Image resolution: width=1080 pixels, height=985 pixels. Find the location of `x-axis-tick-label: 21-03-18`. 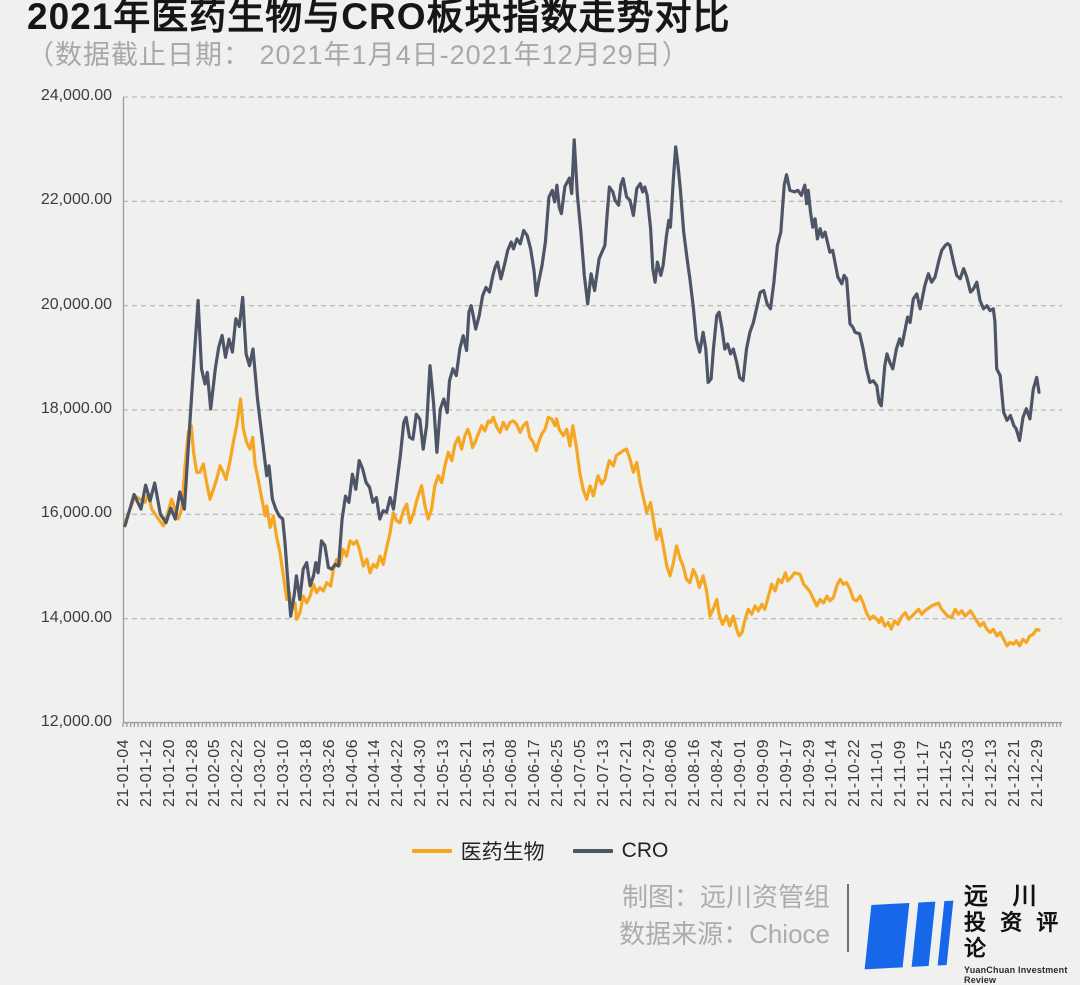

x-axis-tick-label: 21-03-18 is located at coordinates (306, 772).